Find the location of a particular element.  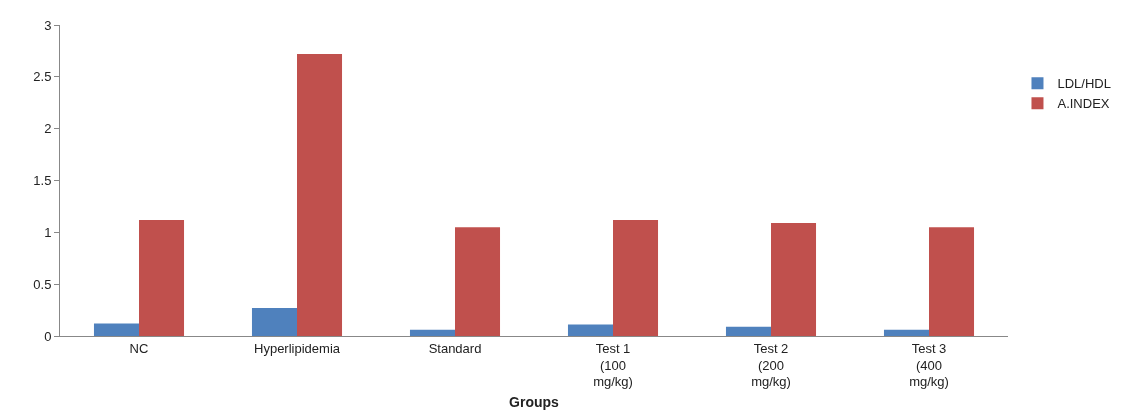

x-tick-label: Test 3 (400 mg/kg) is located at coordinates (929, 365).